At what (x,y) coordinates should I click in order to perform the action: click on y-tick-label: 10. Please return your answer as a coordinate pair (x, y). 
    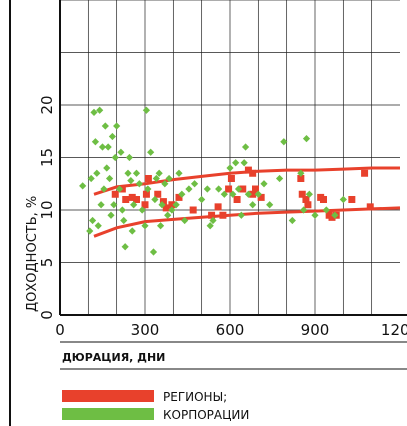
    Looking at the image, I should click on (47, 209).